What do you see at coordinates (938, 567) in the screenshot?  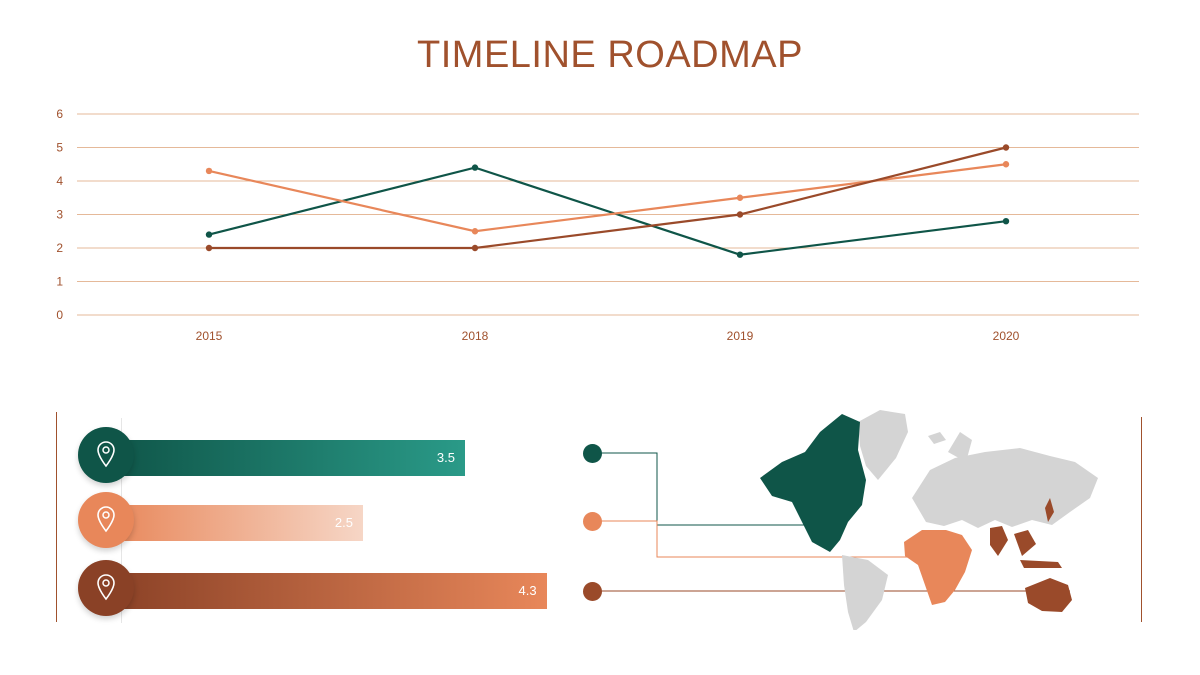 I see `africa` at bounding box center [938, 567].